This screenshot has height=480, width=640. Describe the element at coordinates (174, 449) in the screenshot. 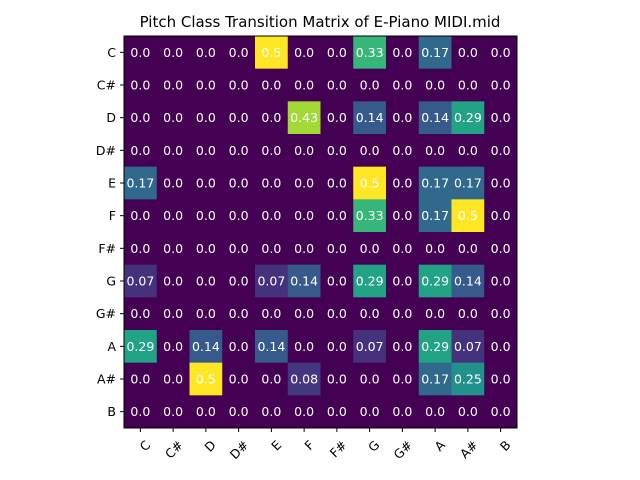

I see `x-tick-label: C#` at that location.